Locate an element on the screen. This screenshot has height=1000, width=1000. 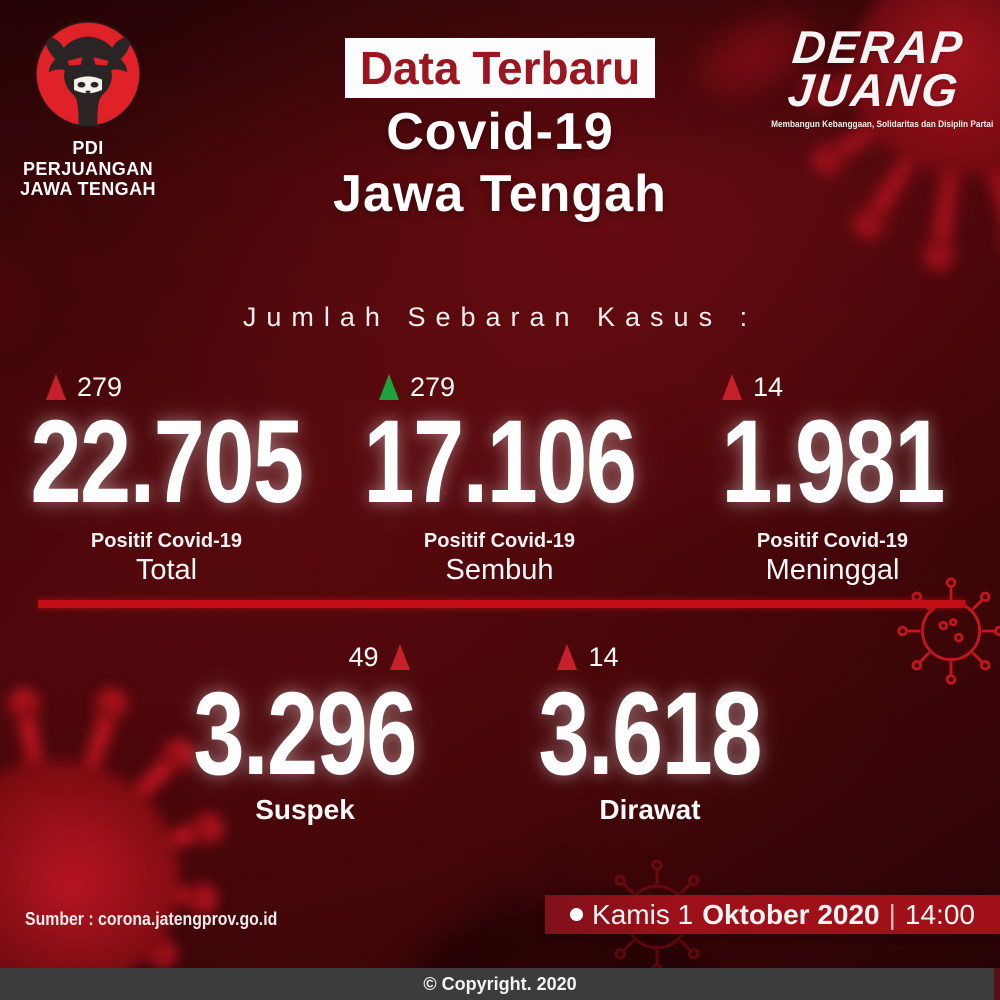
stat-value-sembuh: 17.106 is located at coordinates (500, 462).